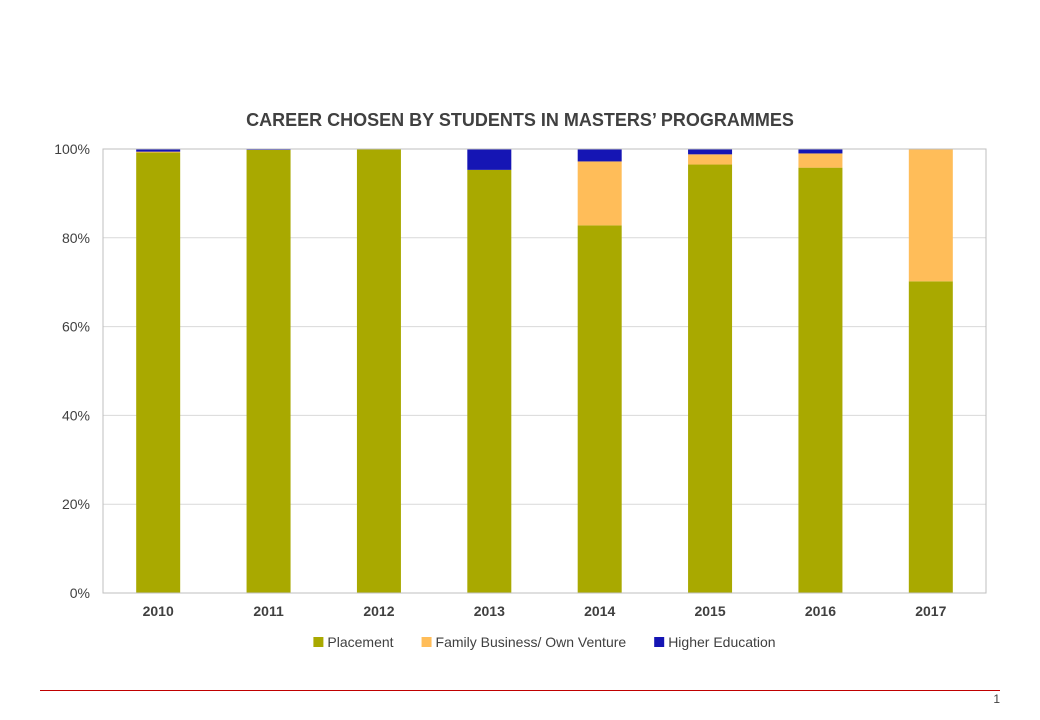 The height and width of the screenshot is (720, 1040). I want to click on y-tick-label: 20%, so click(76, 504).